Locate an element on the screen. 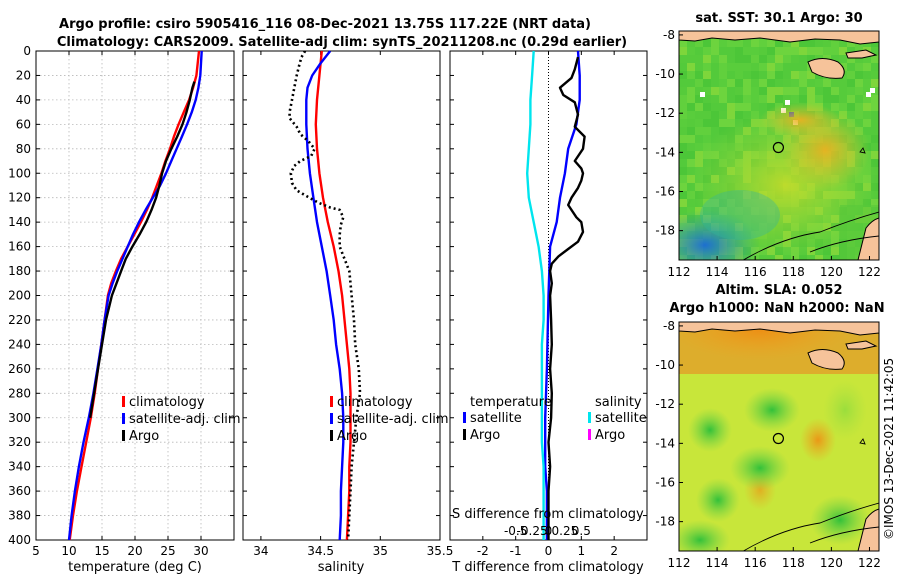 The image size is (900, 580). map-y-tick-label: -12 is located at coordinates (665, 113).